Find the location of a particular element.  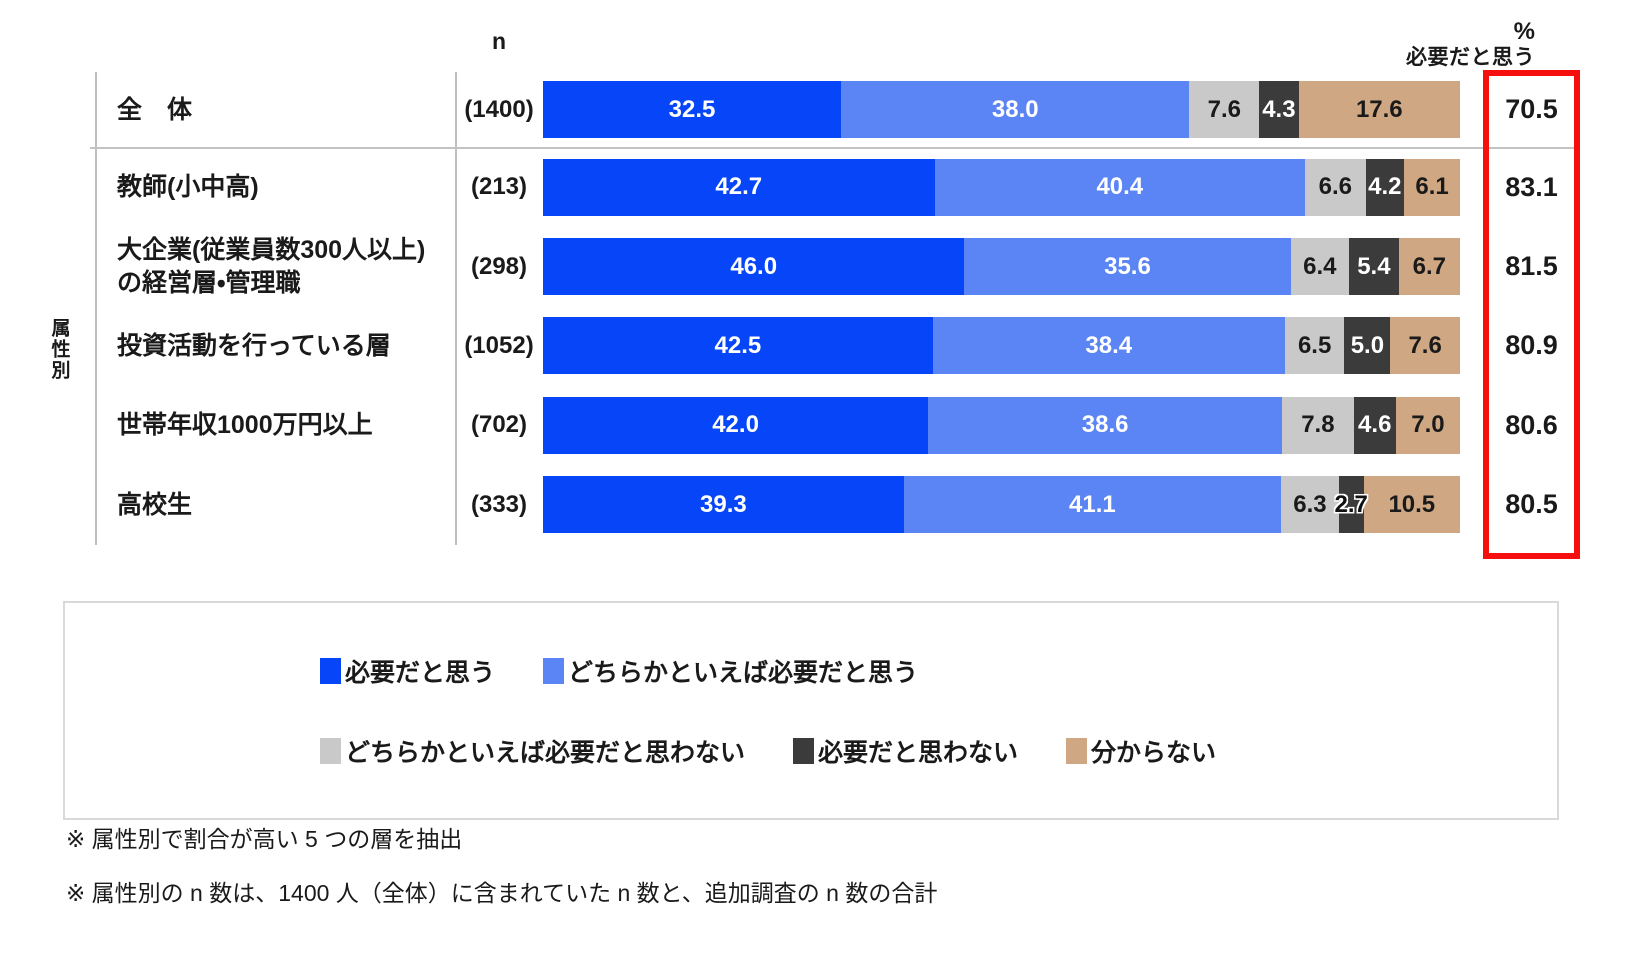

bar-segment: 4.6 is located at coordinates (1374, 425).